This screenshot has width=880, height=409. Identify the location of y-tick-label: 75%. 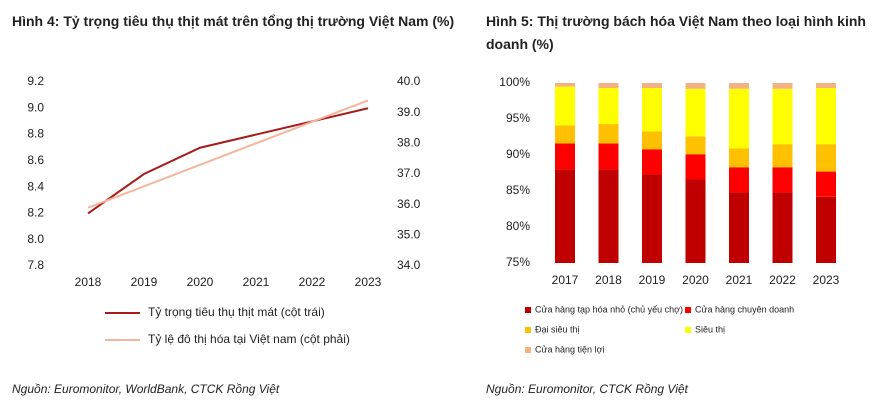
(518, 262).